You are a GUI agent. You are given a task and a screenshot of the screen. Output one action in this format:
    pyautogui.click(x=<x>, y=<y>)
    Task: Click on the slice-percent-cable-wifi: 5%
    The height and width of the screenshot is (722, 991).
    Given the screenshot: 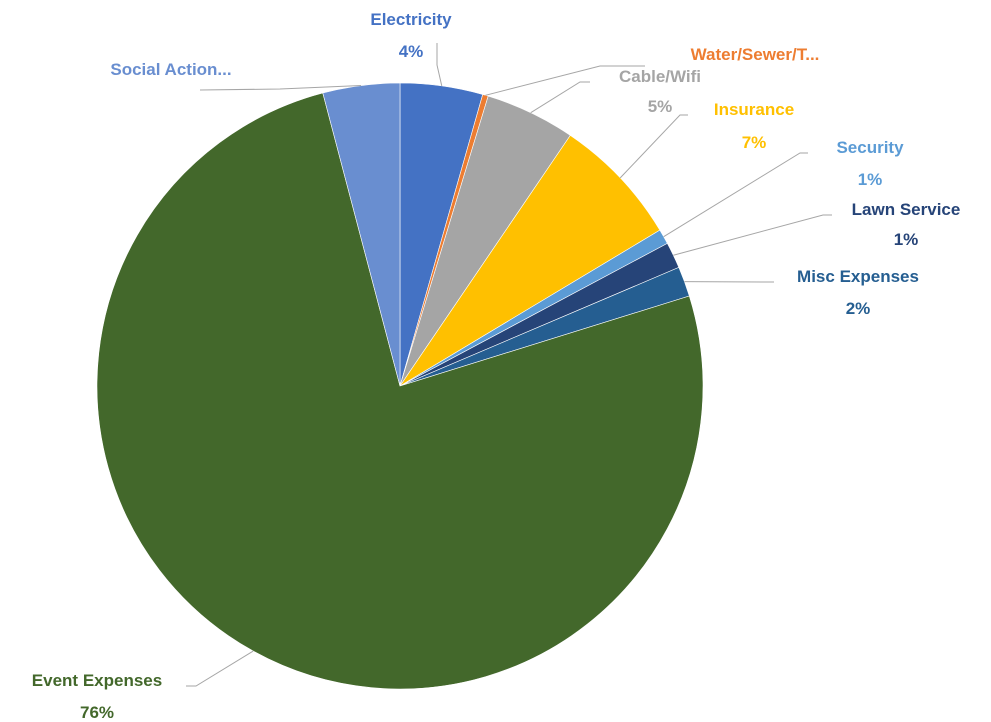 What is the action you would take?
    pyautogui.click(x=660, y=106)
    